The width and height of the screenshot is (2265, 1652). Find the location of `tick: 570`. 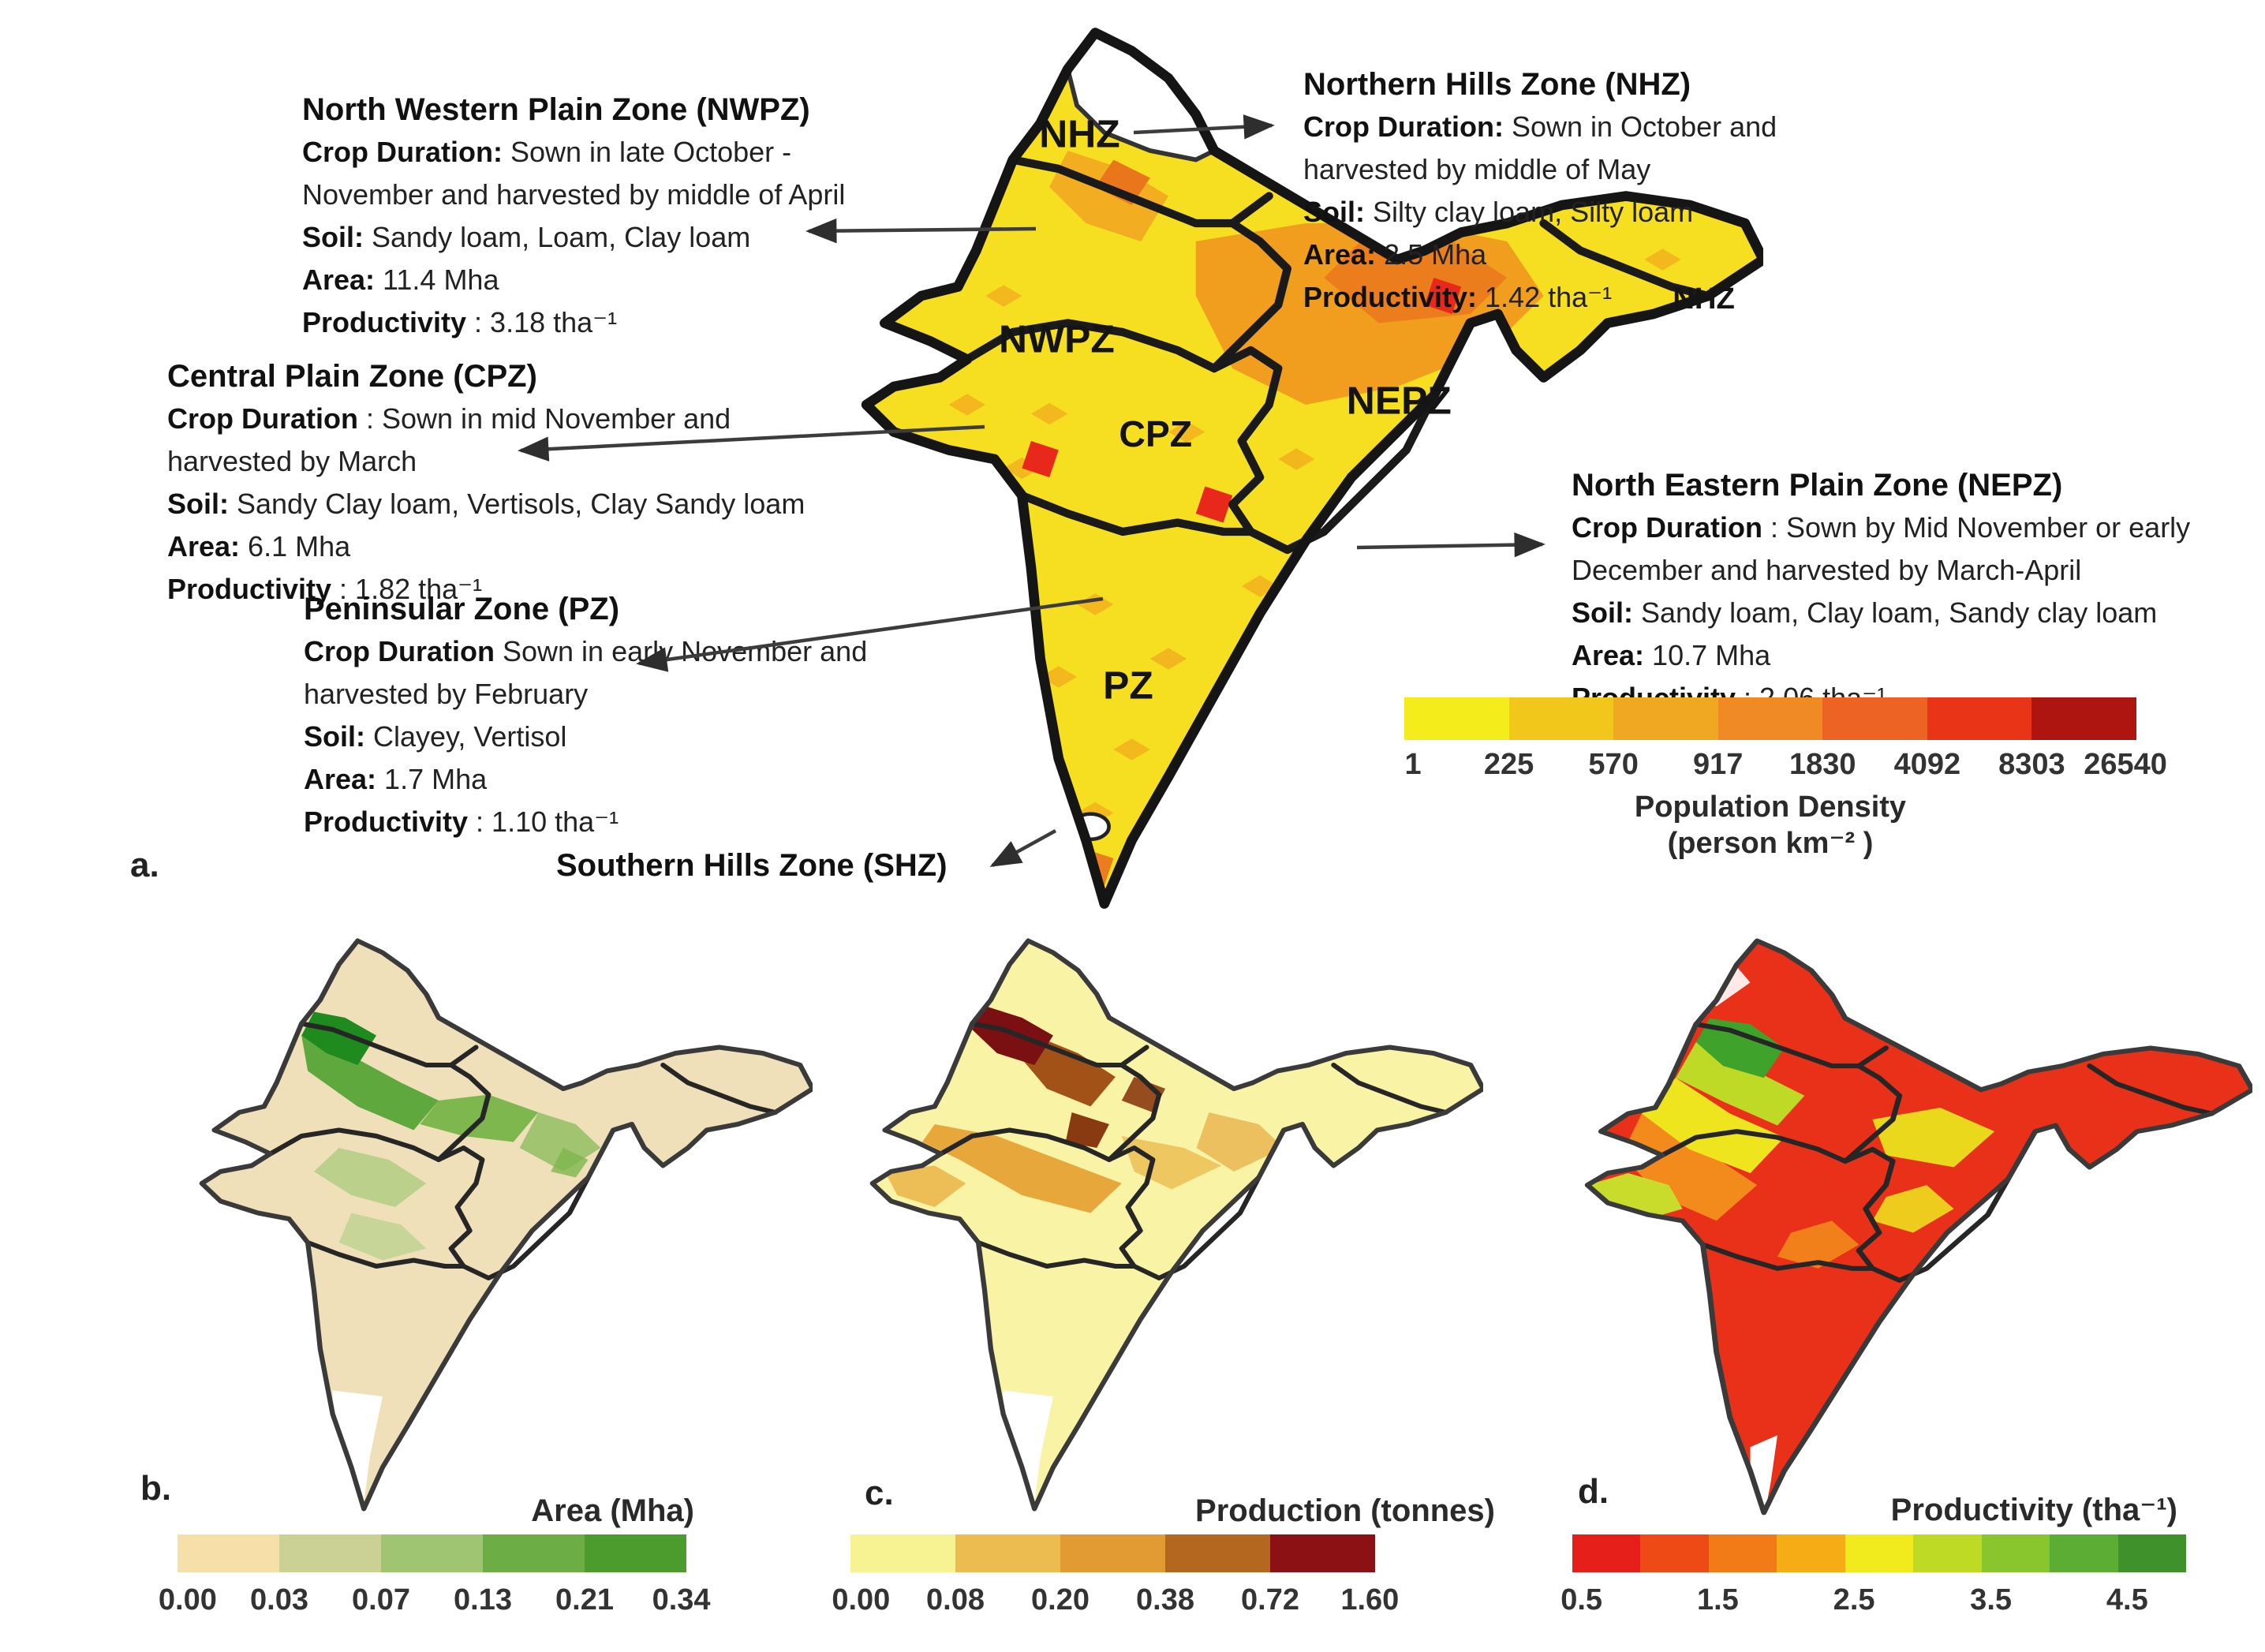

tick: 570 is located at coordinates (1613, 764).